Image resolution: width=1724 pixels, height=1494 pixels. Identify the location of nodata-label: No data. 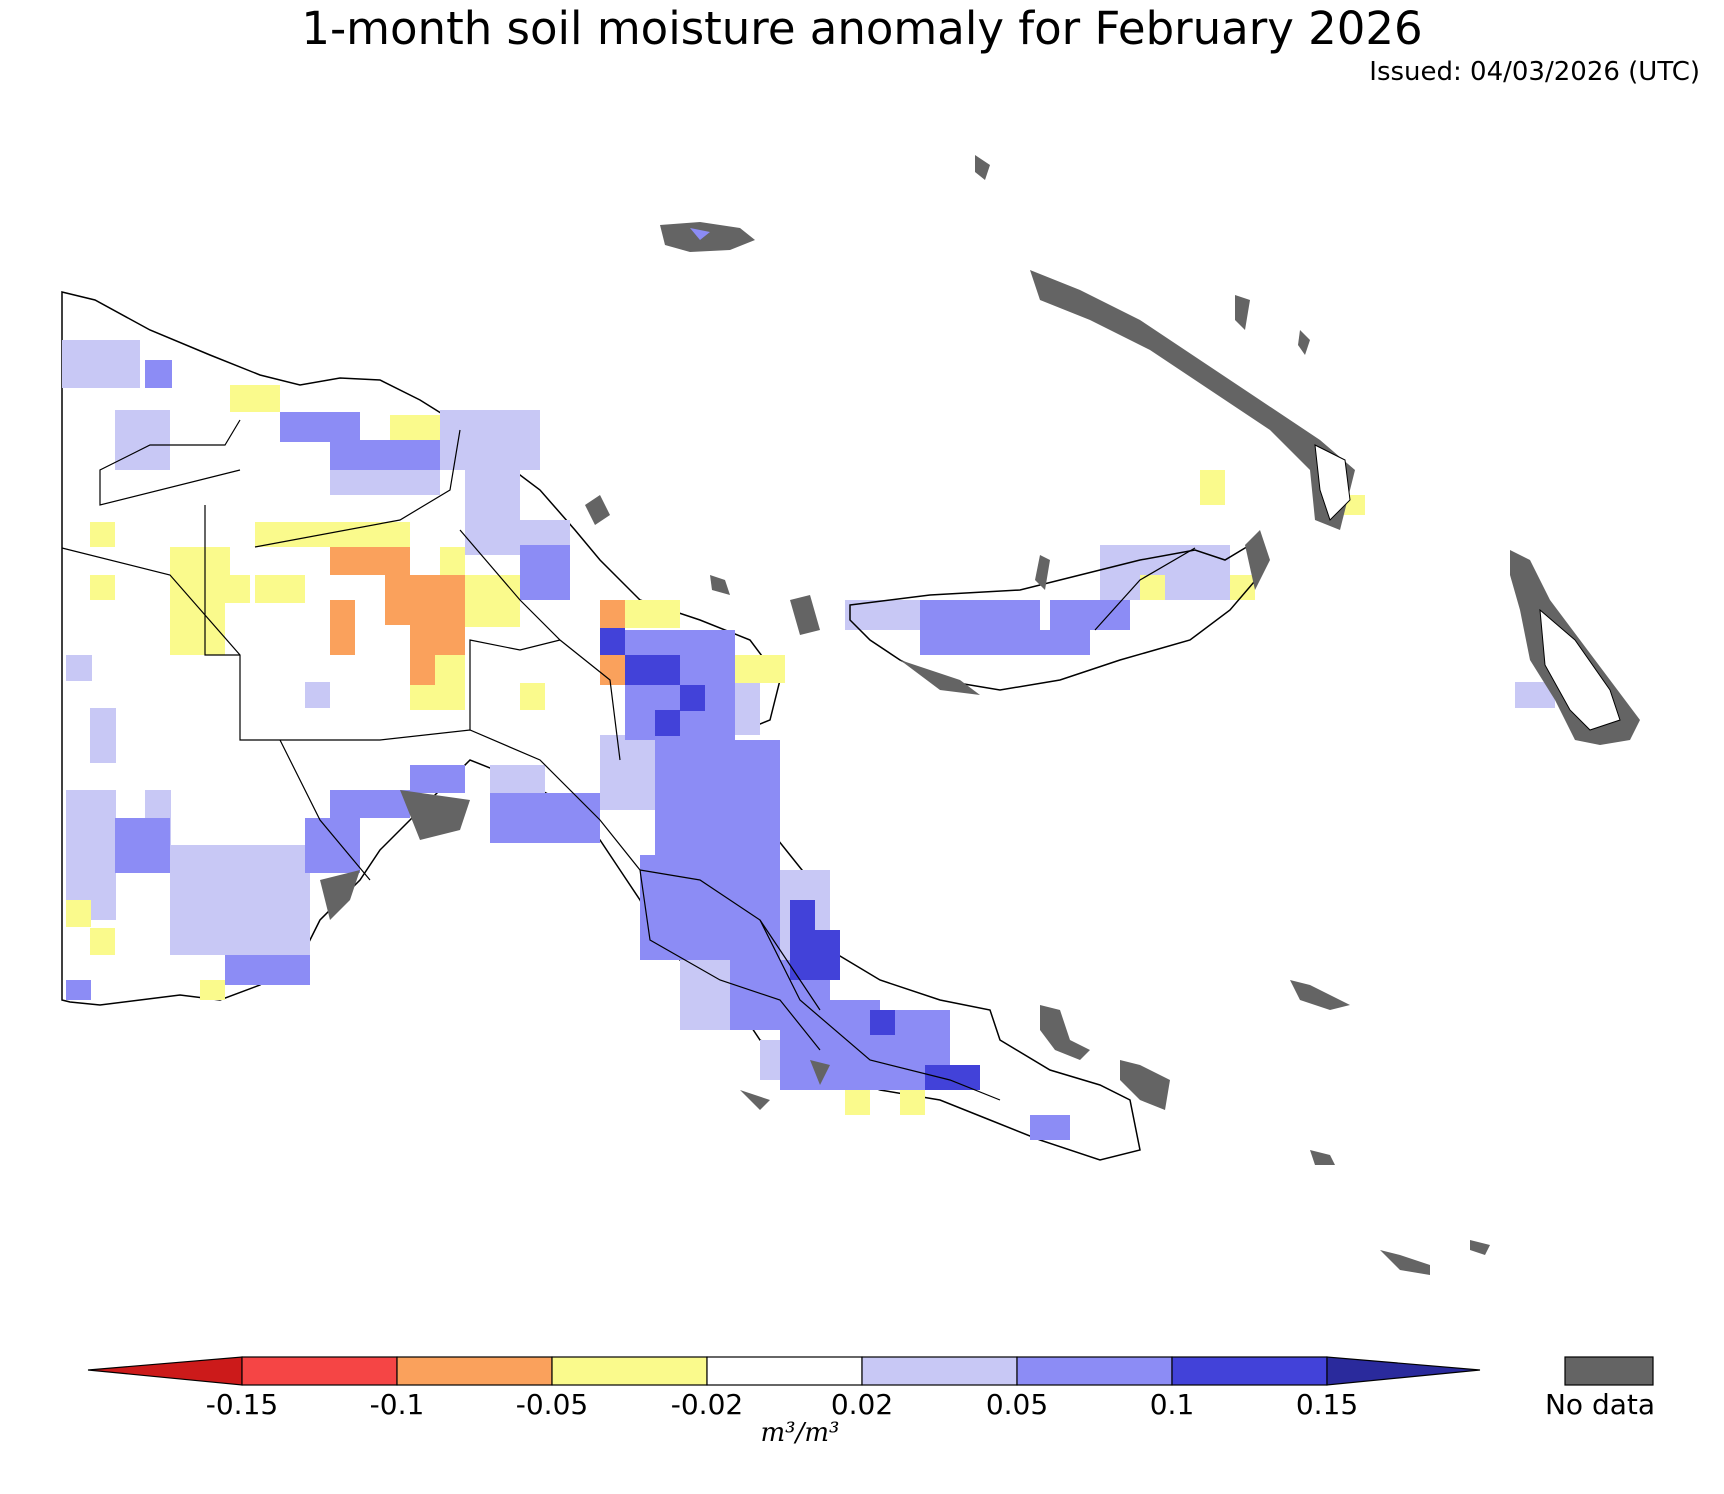
(1600, 1404).